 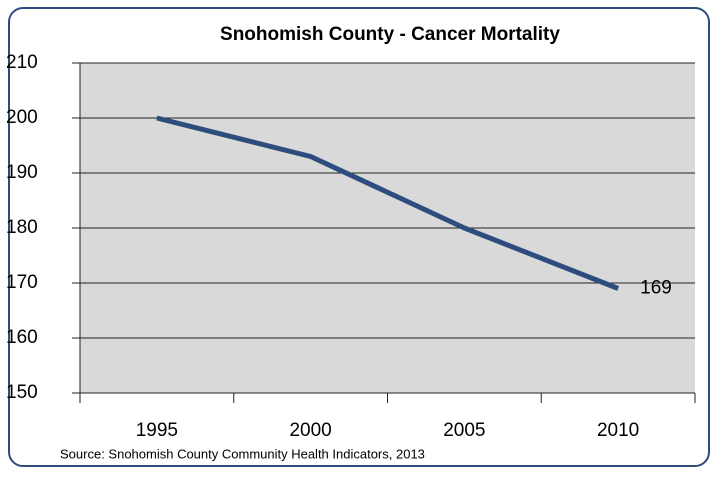 What do you see at coordinates (22, 282) in the screenshot?
I see `y-tick-label: 170` at bounding box center [22, 282].